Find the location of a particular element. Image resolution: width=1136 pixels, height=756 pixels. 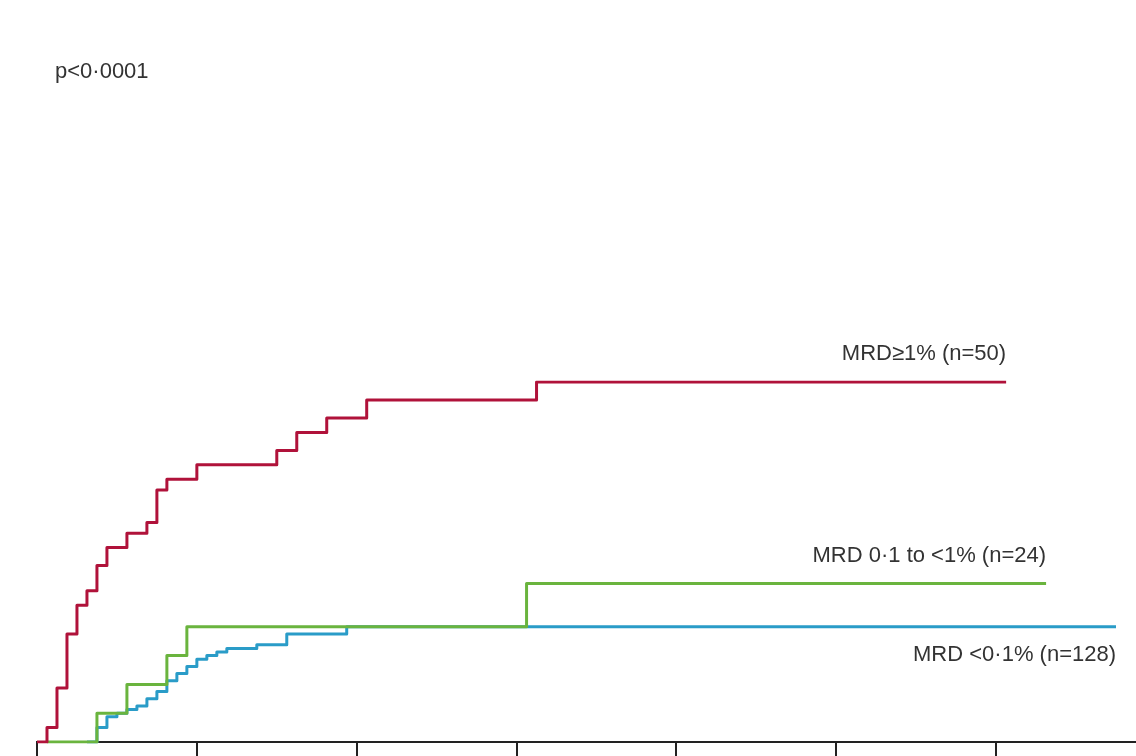

series-label: MRD 0·1 to <1% (n=24) is located at coordinates (929, 554).